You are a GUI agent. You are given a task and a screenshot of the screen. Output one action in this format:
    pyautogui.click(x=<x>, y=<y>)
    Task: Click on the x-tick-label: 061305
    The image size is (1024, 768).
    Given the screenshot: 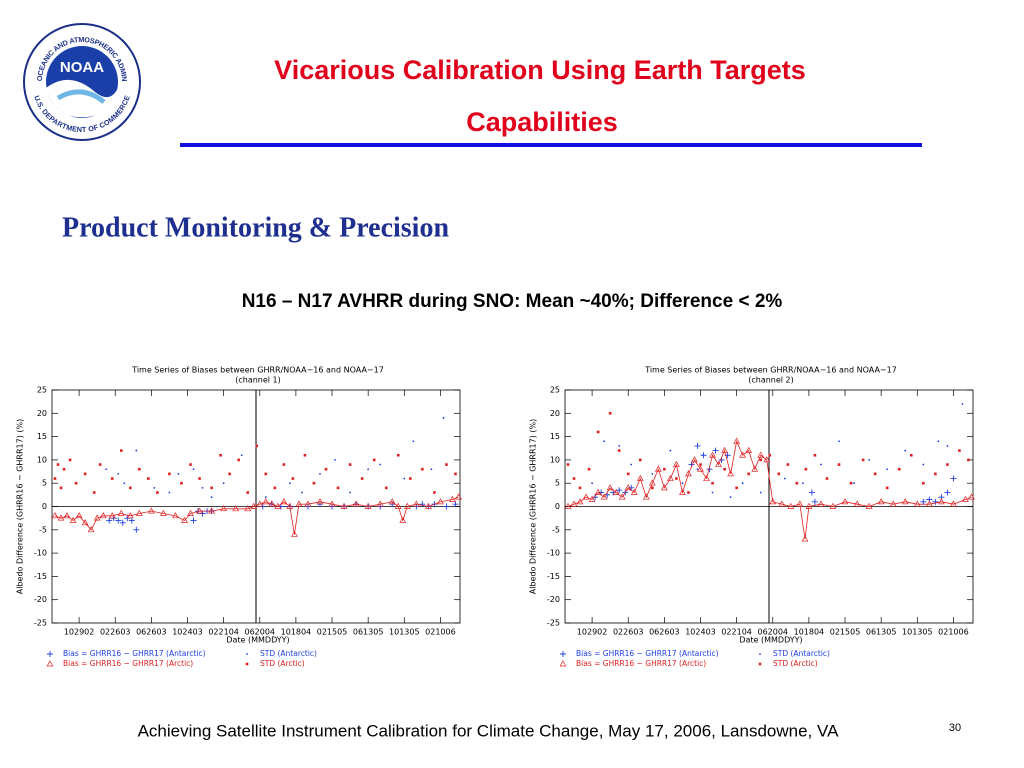 What is the action you would take?
    pyautogui.click(x=368, y=632)
    